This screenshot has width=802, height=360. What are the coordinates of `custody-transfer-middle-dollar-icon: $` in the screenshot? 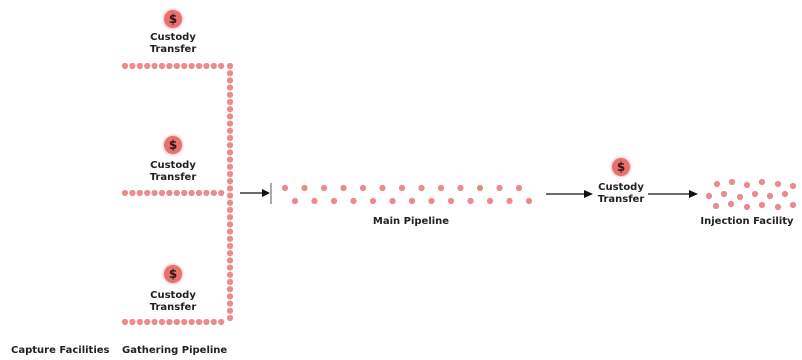 It's located at (173, 145).